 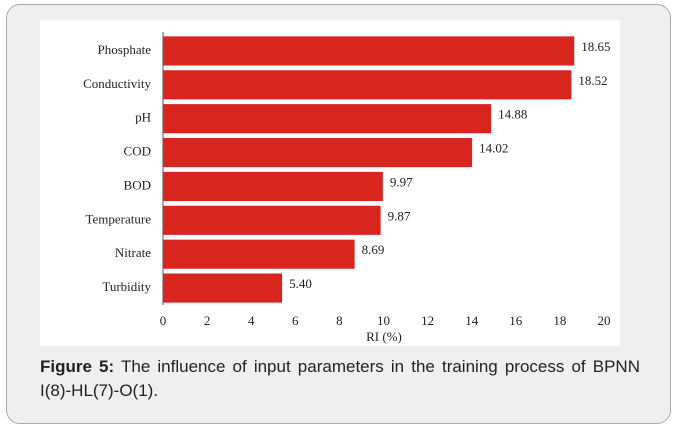 I want to click on y-tick-label: pH, so click(x=143, y=117).